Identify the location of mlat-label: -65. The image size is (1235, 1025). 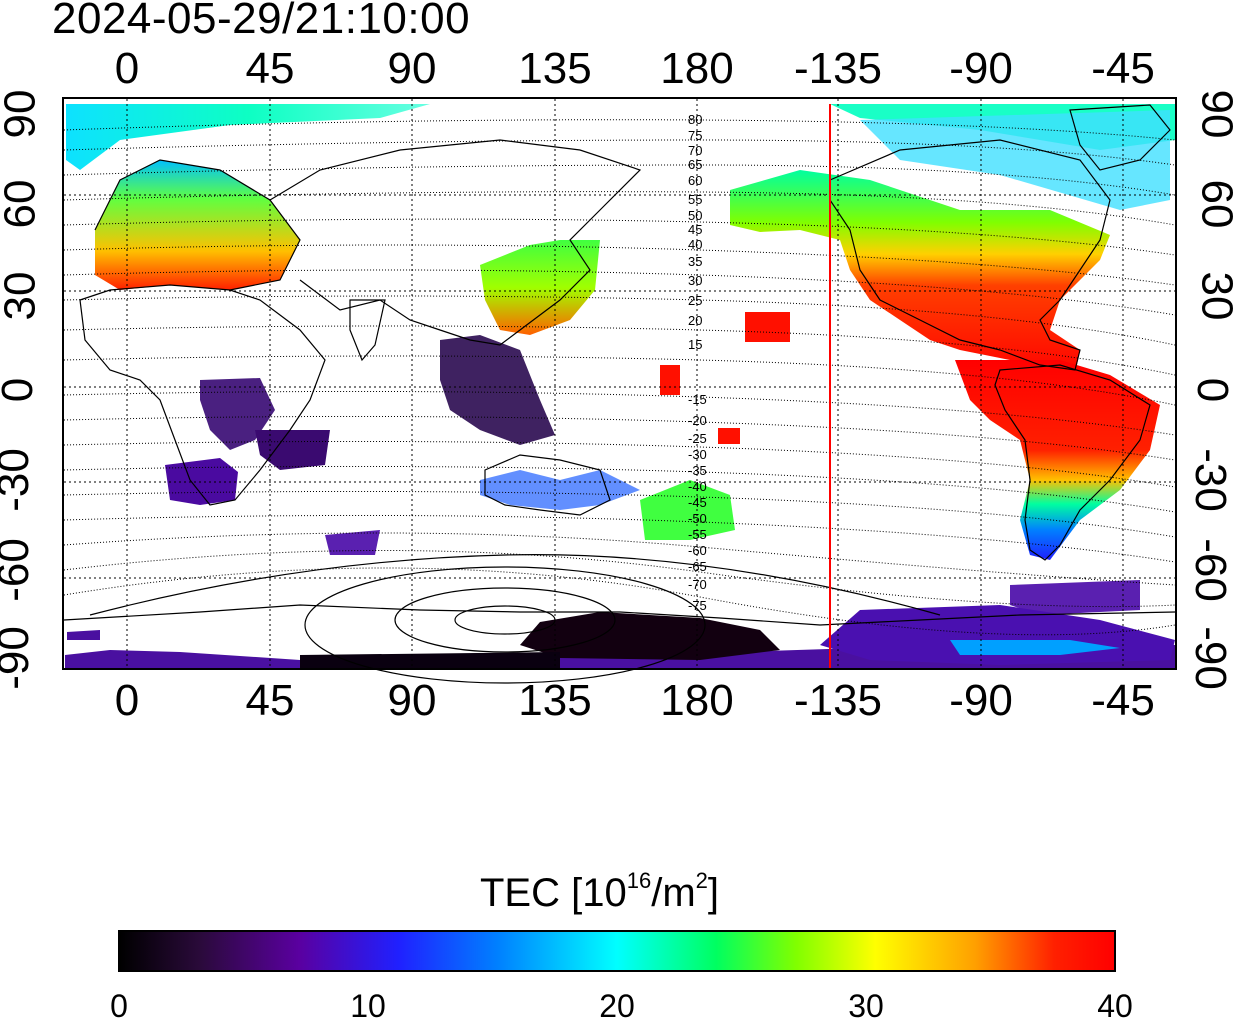
(697, 566).